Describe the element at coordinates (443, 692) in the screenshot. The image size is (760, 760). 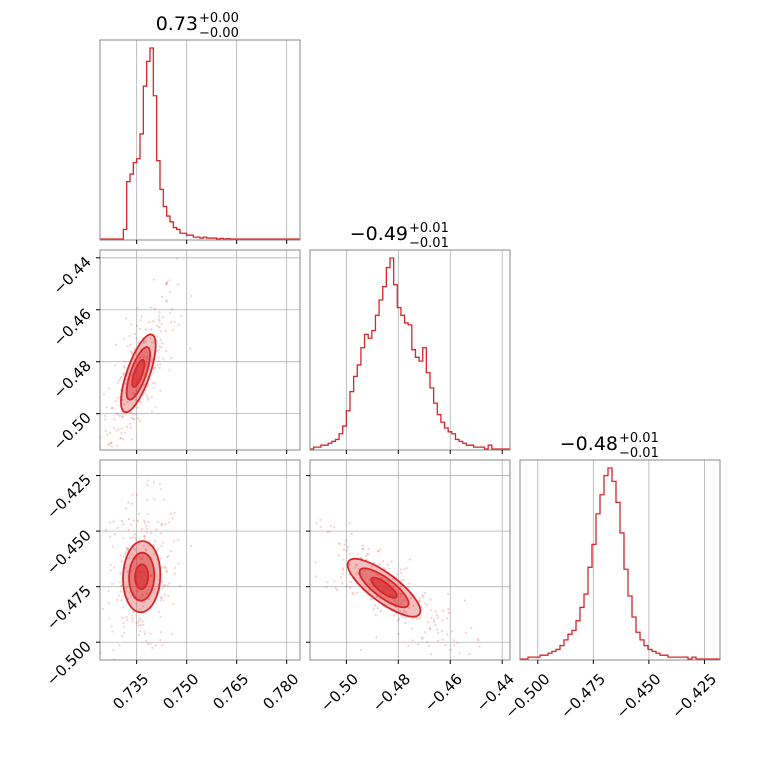
I see `x-tick-label: −0.46` at that location.